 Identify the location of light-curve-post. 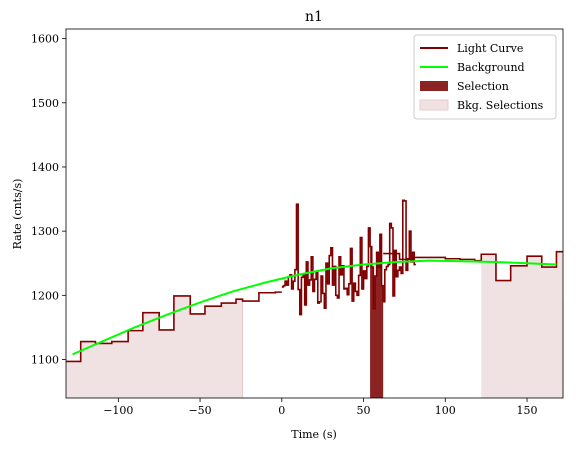
(473, 266).